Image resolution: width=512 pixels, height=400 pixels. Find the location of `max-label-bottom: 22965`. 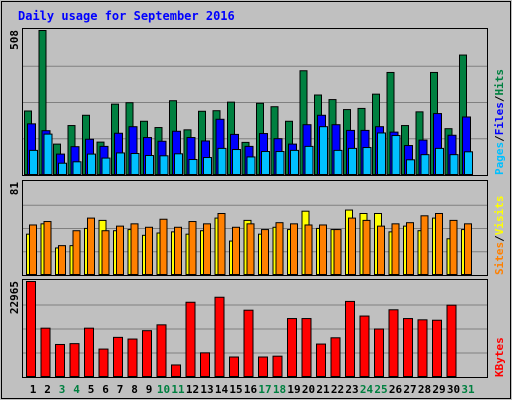

max-label-bottom: 22965 is located at coordinates (14, 297).